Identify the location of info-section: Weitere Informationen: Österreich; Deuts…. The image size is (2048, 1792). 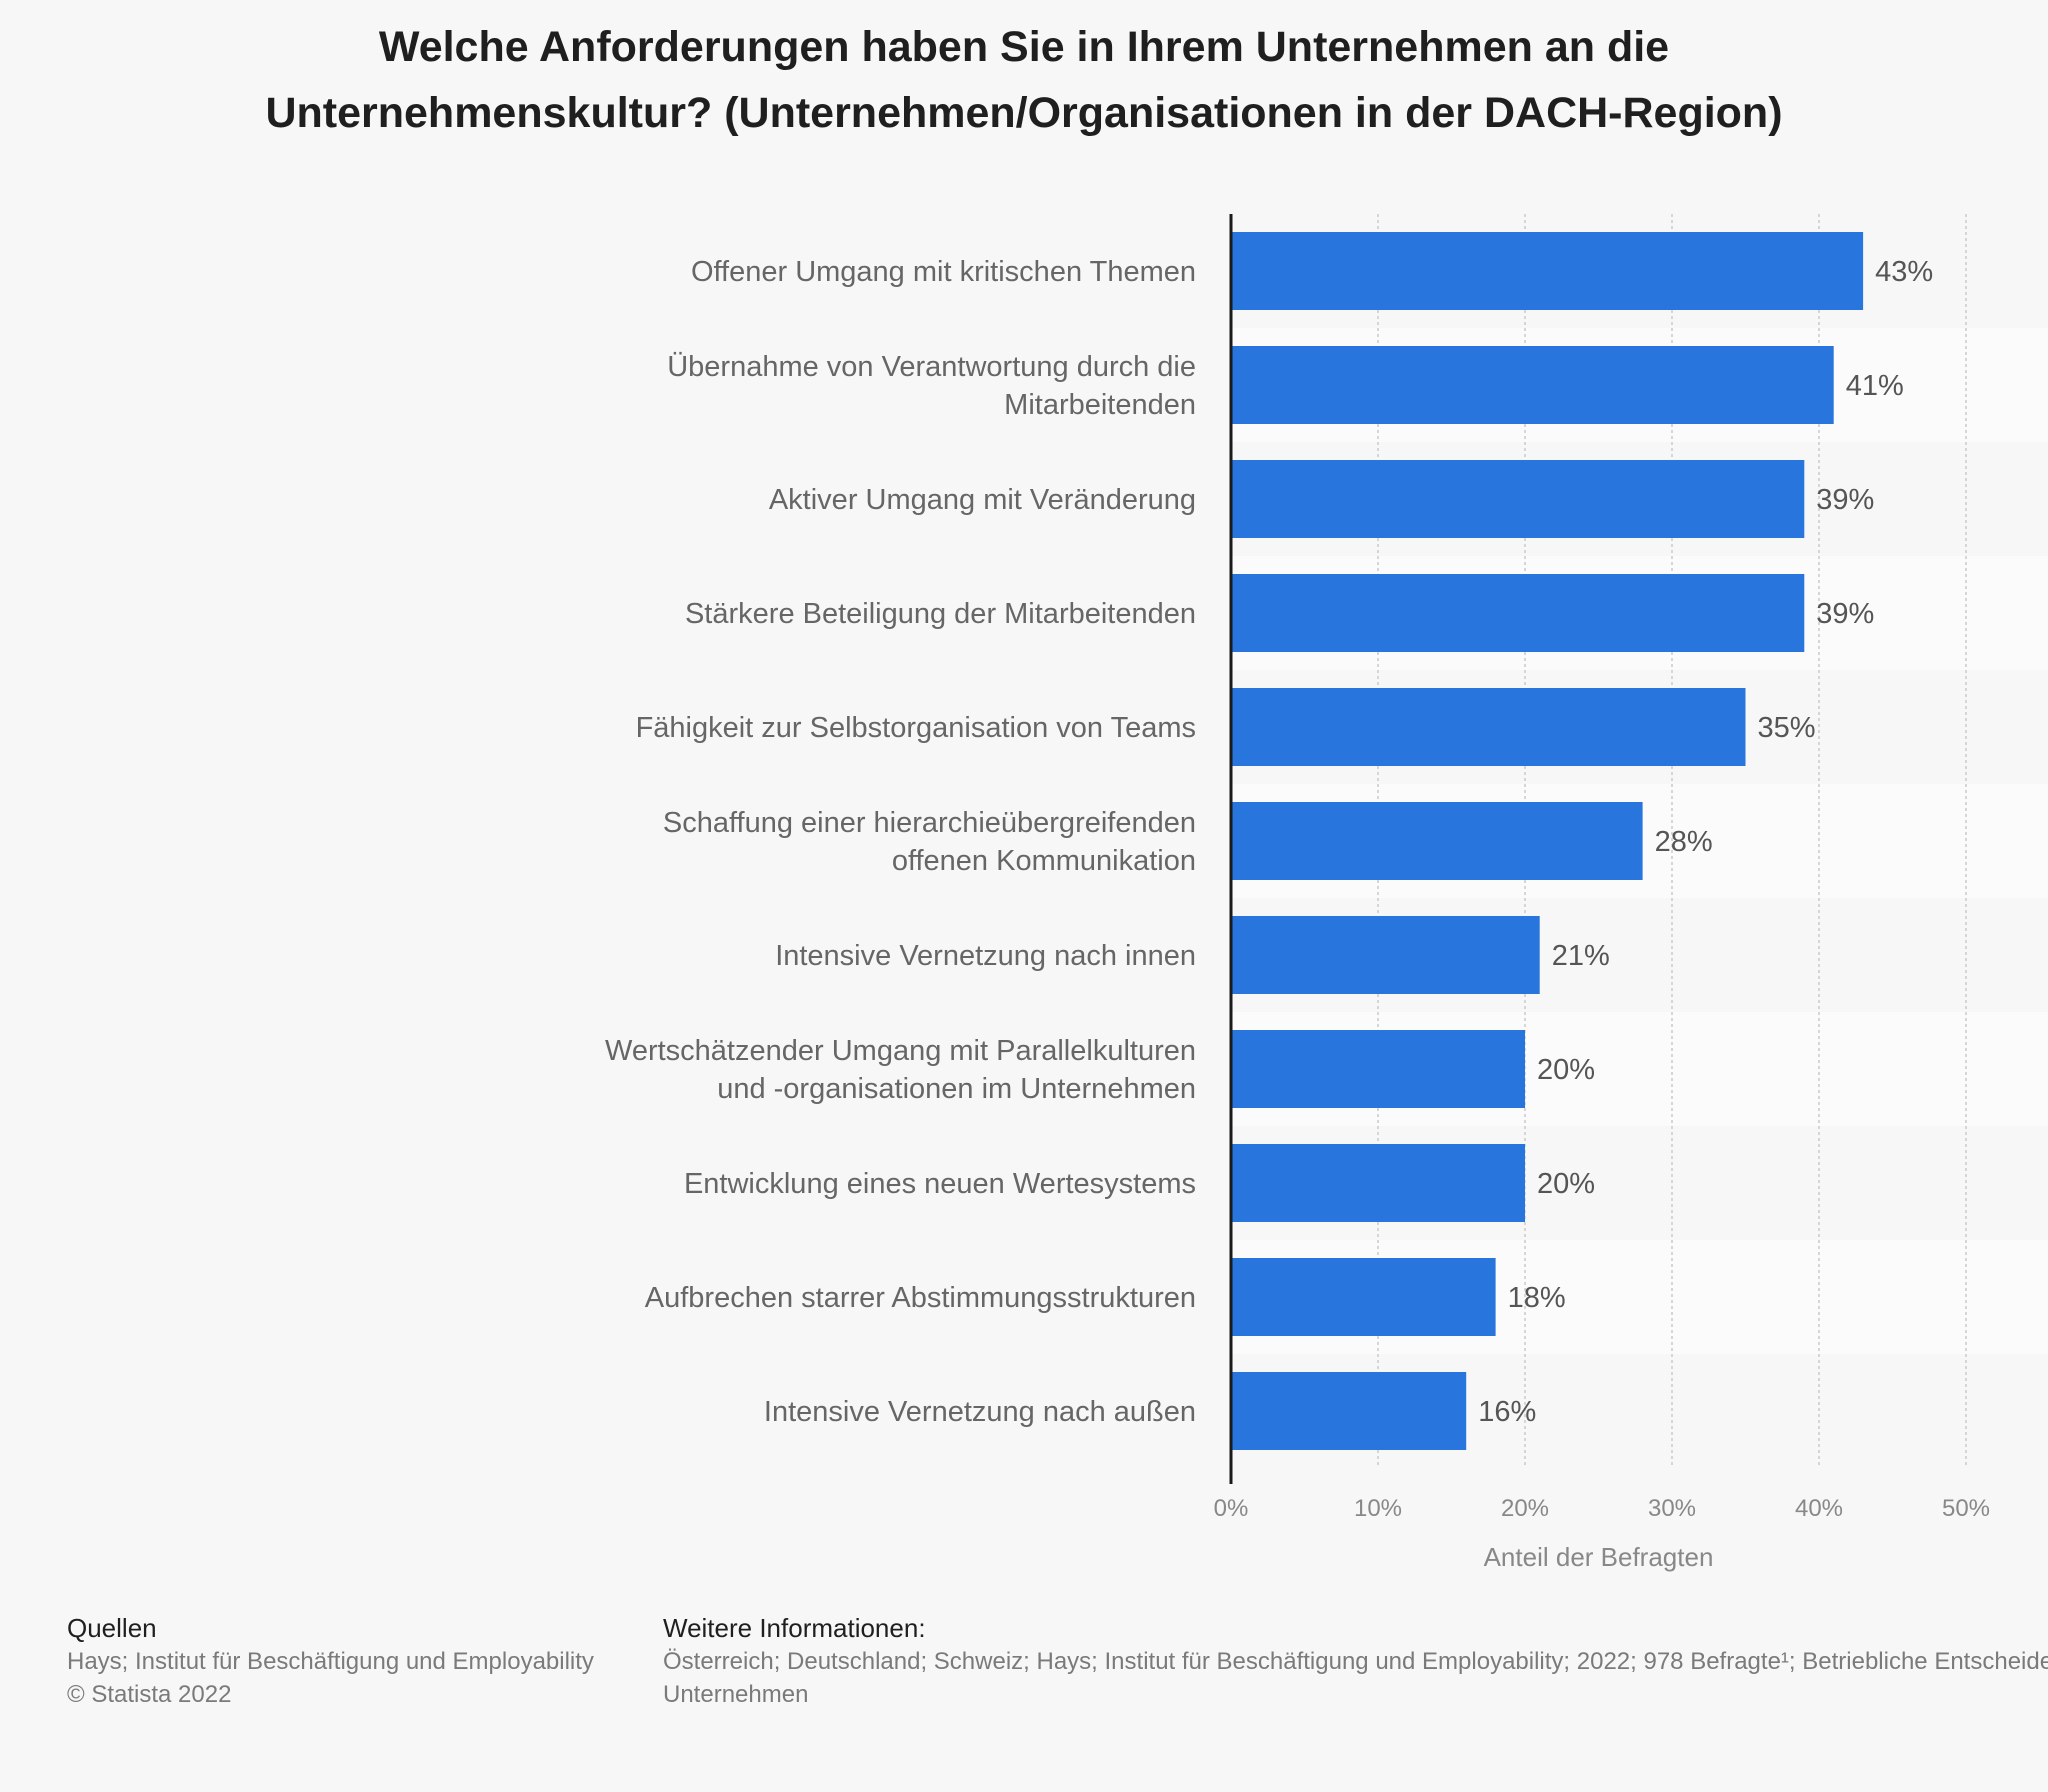
(1355, 1661).